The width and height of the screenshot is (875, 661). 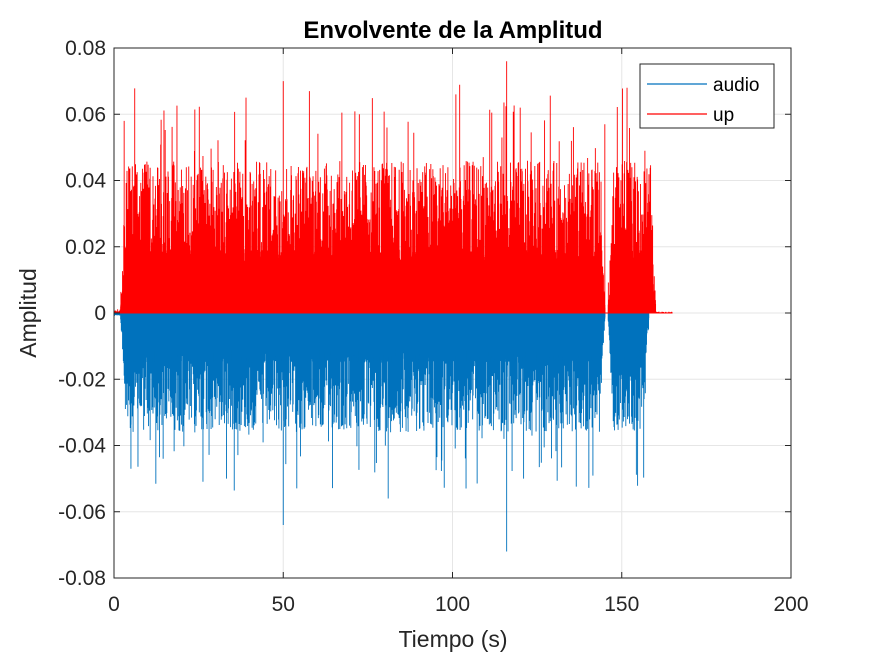 What do you see at coordinates (621, 604) in the screenshot?
I see `x-tick-label: 150` at bounding box center [621, 604].